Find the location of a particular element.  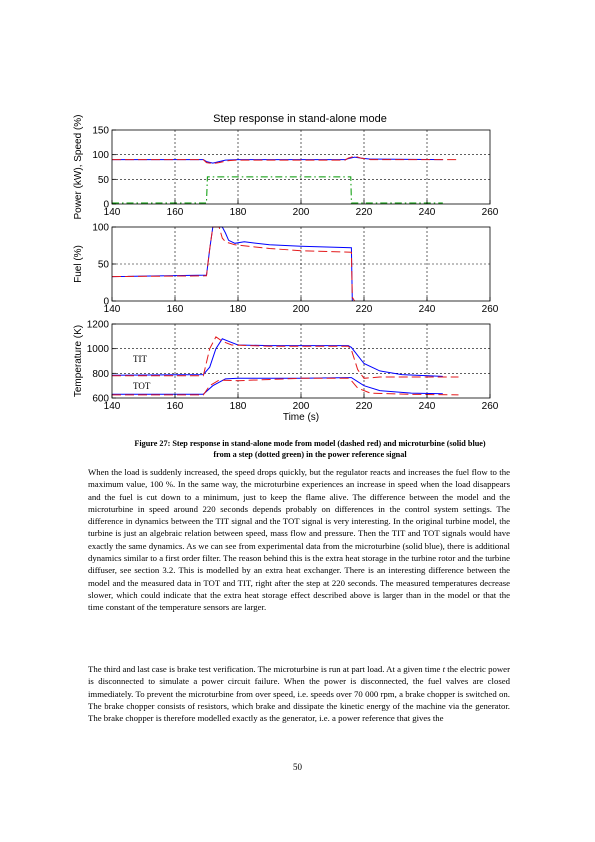

fuel-panel: 140 160 180 200 220 240 260 0 50 100 Fuel (%) is located at coordinates (286, 269).